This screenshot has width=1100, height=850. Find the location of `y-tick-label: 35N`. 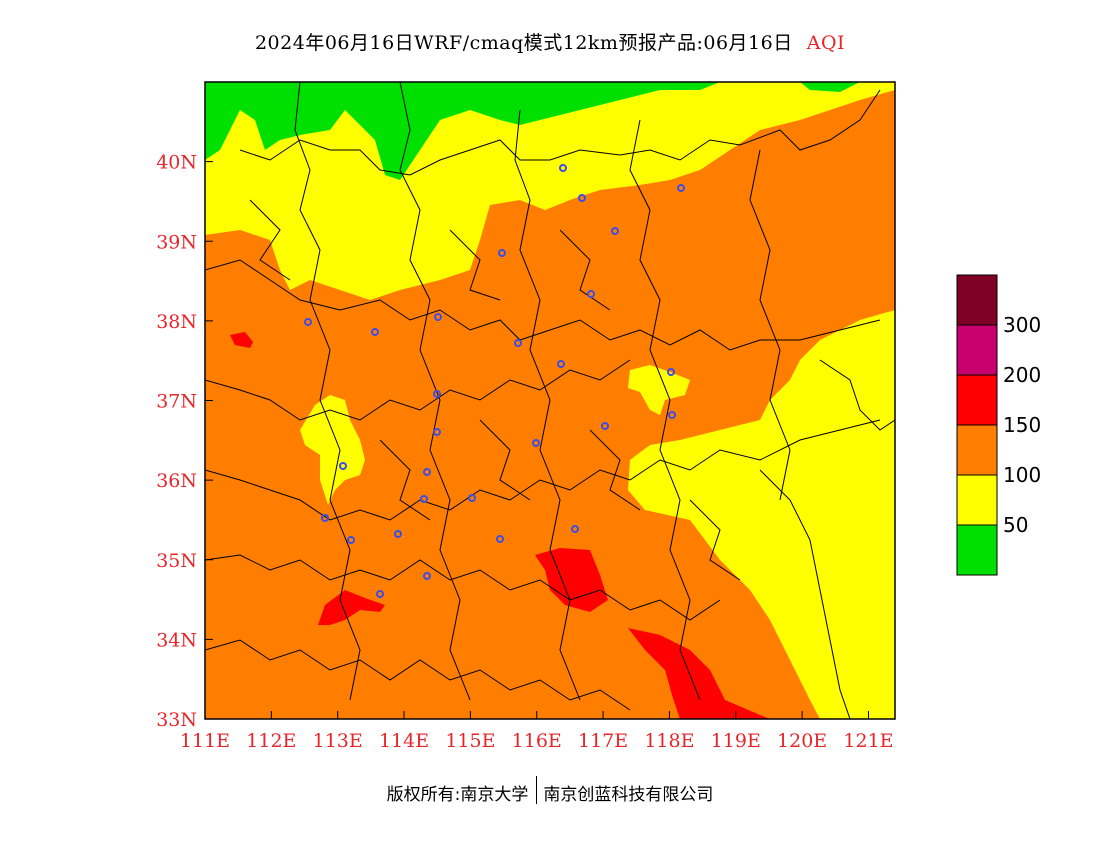

y-tick-label: 35N is located at coordinates (176, 561).